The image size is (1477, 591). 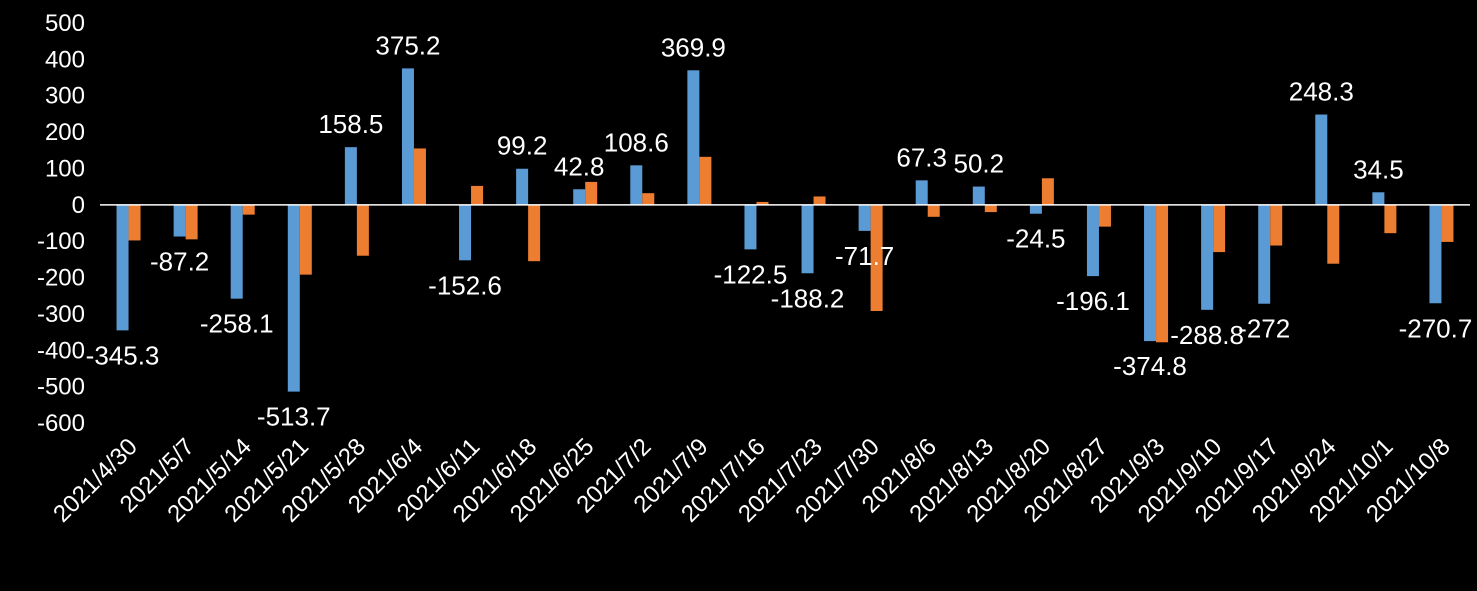 What do you see at coordinates (579, 166) in the screenshot?
I see `data-label: 42.8` at bounding box center [579, 166].